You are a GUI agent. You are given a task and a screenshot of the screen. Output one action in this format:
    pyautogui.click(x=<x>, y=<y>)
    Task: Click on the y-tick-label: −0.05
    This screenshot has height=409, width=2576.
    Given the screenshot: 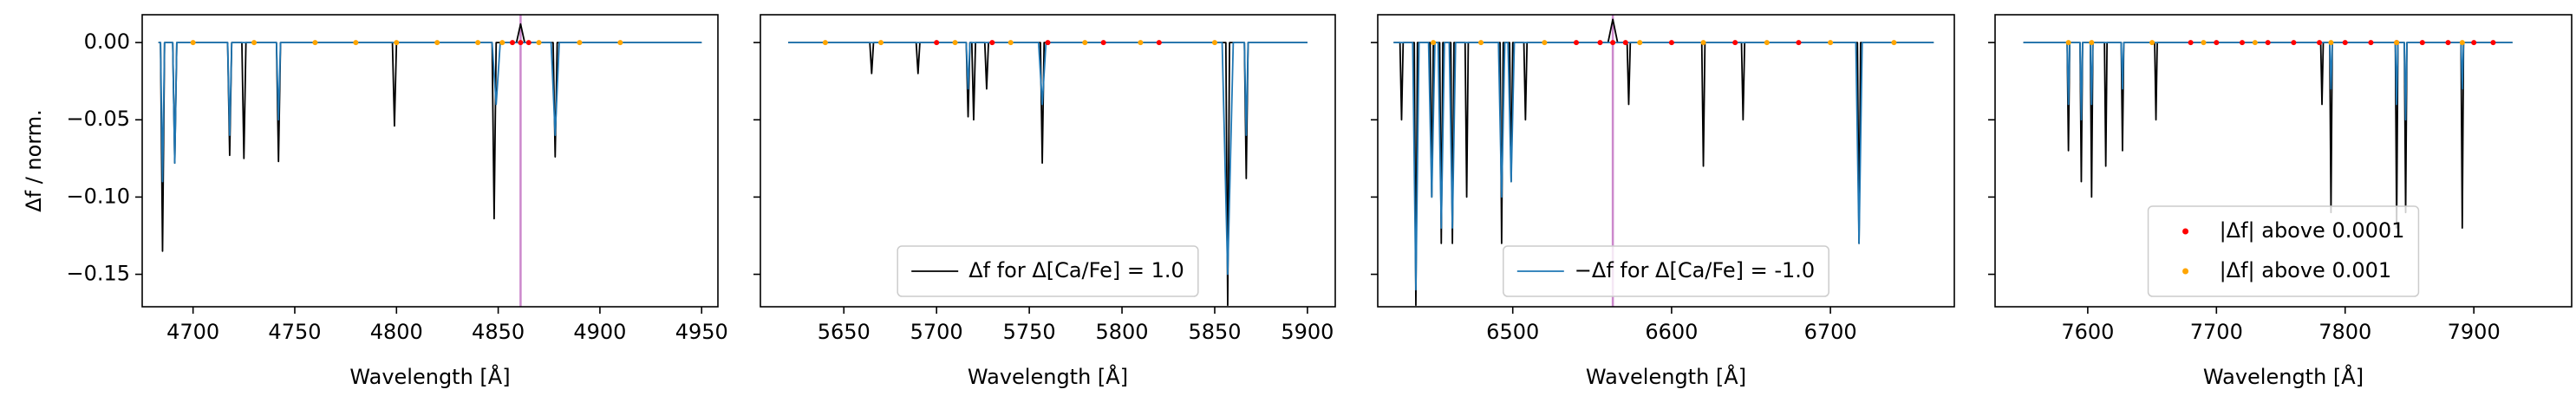 What is the action you would take?
    pyautogui.click(x=98, y=119)
    